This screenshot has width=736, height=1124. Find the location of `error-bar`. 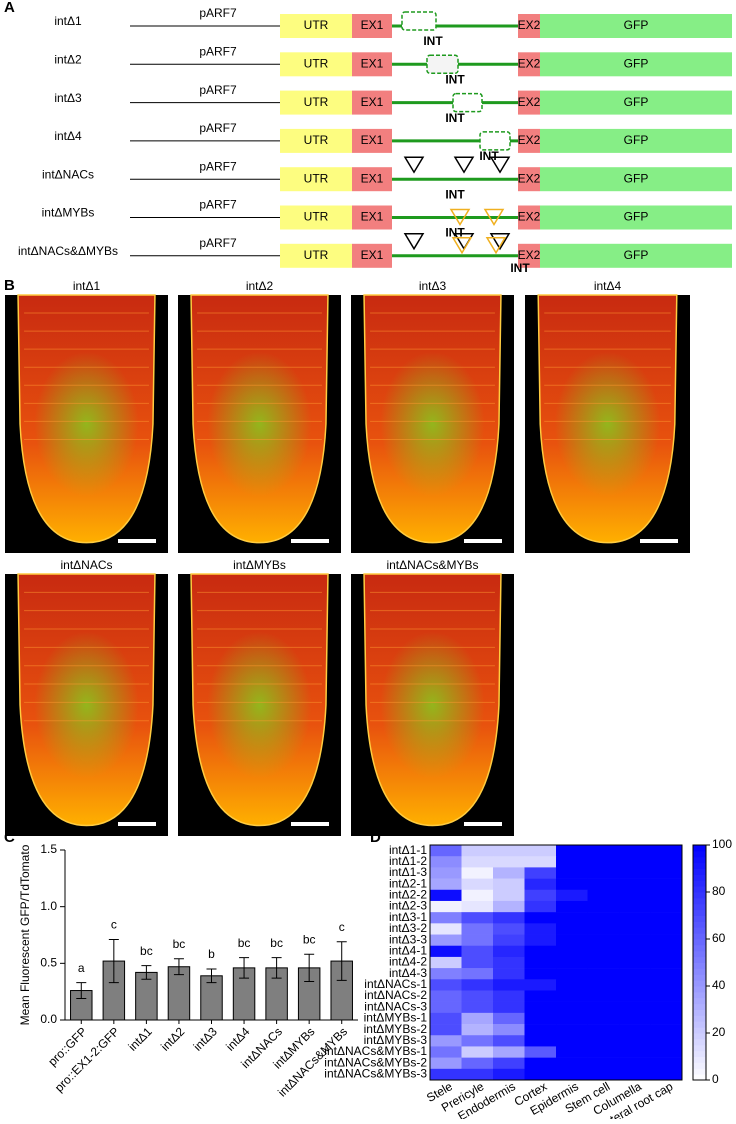

error-bar is located at coordinates (276, 968).